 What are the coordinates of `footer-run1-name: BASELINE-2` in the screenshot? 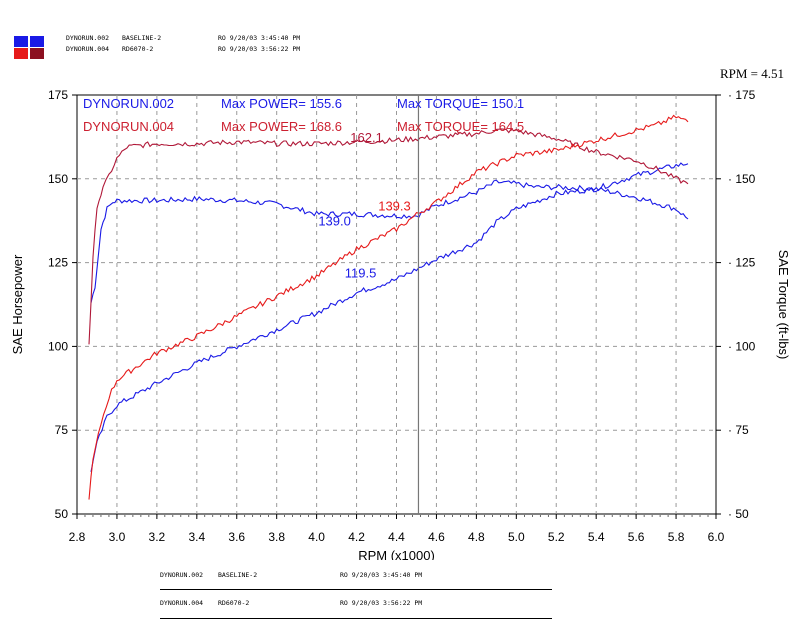 It's located at (238, 575).